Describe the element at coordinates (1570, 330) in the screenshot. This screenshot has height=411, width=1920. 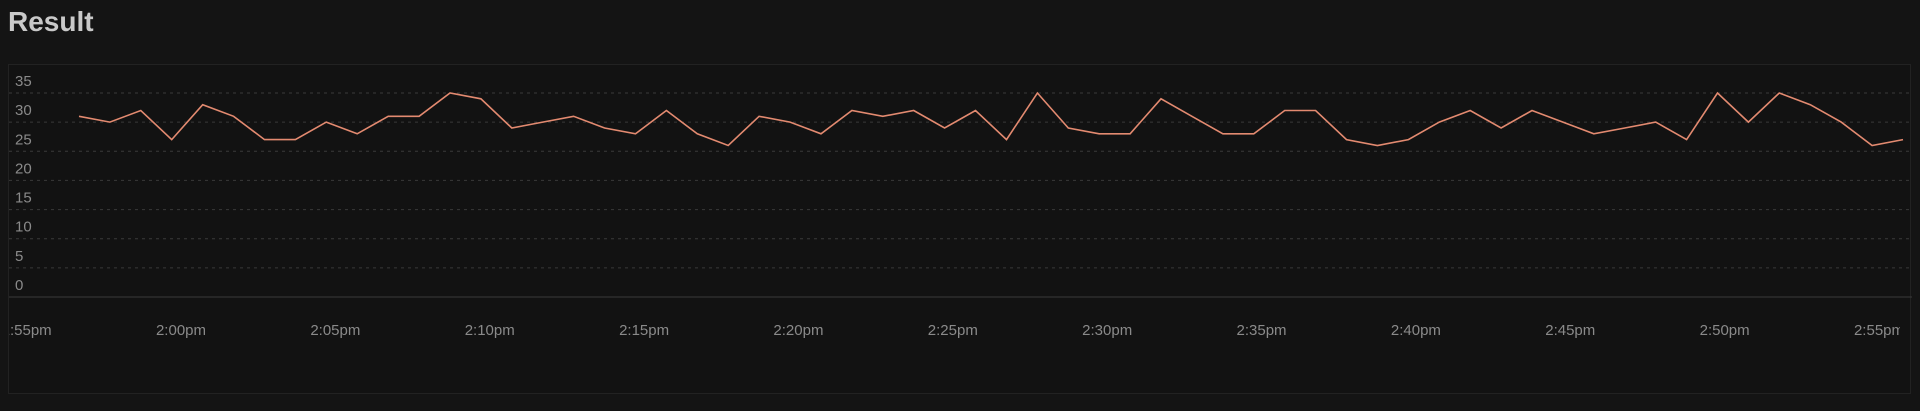
I see `x-tick-label: 2:45pm` at that location.